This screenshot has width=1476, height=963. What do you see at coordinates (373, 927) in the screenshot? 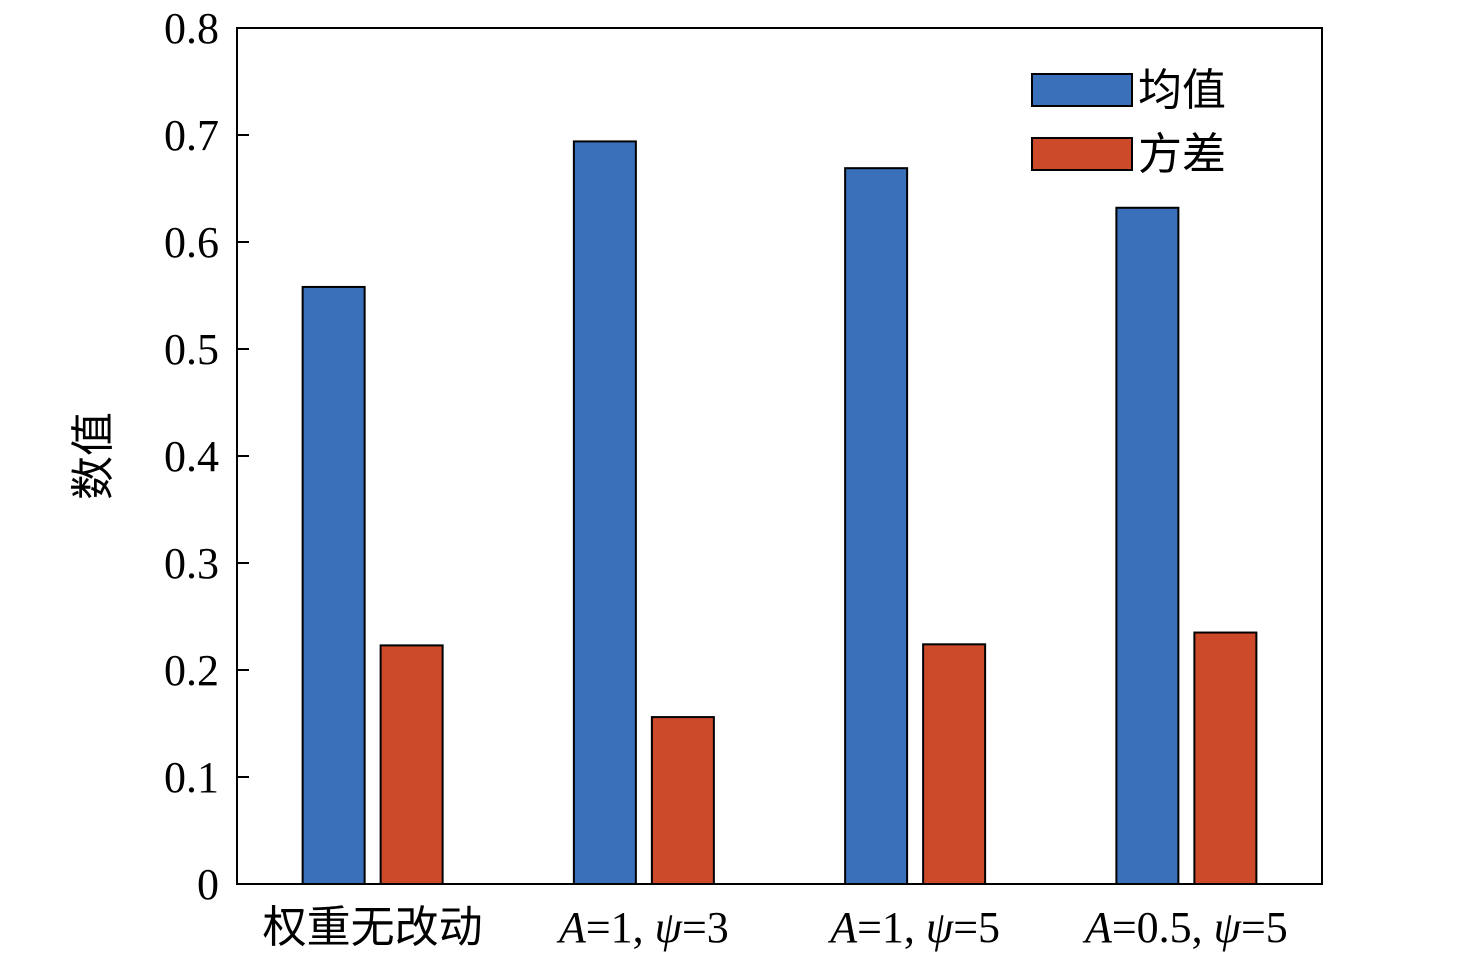
I see `x-tick-label-0: 权重无改动` at bounding box center [373, 927].